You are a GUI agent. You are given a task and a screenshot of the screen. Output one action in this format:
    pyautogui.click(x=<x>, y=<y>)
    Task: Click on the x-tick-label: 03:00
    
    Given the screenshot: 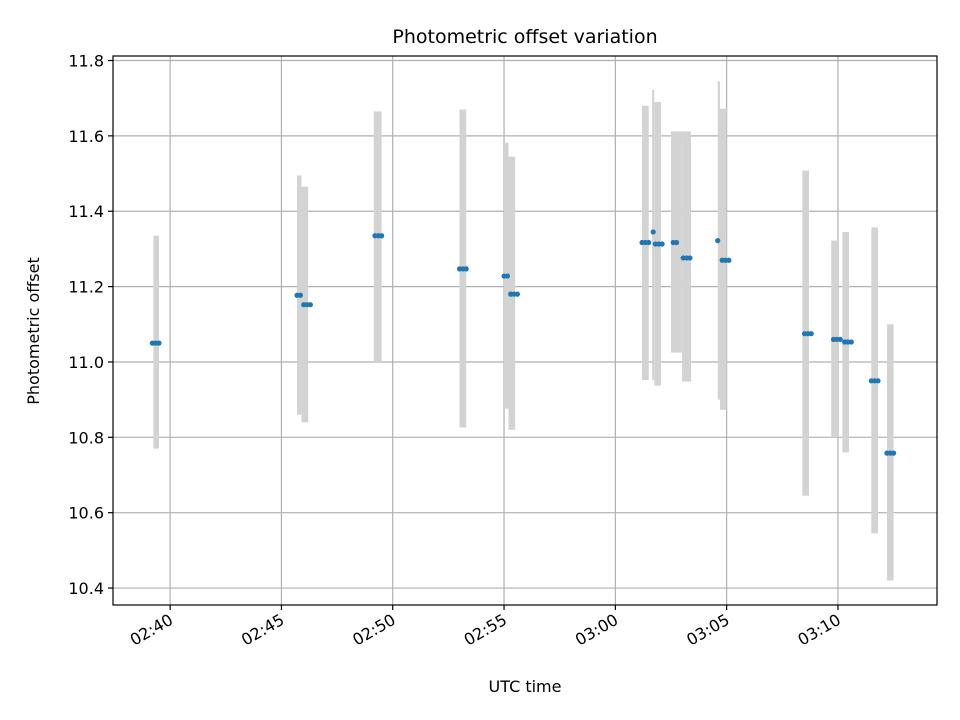 What is the action you would take?
    pyautogui.click(x=596, y=630)
    